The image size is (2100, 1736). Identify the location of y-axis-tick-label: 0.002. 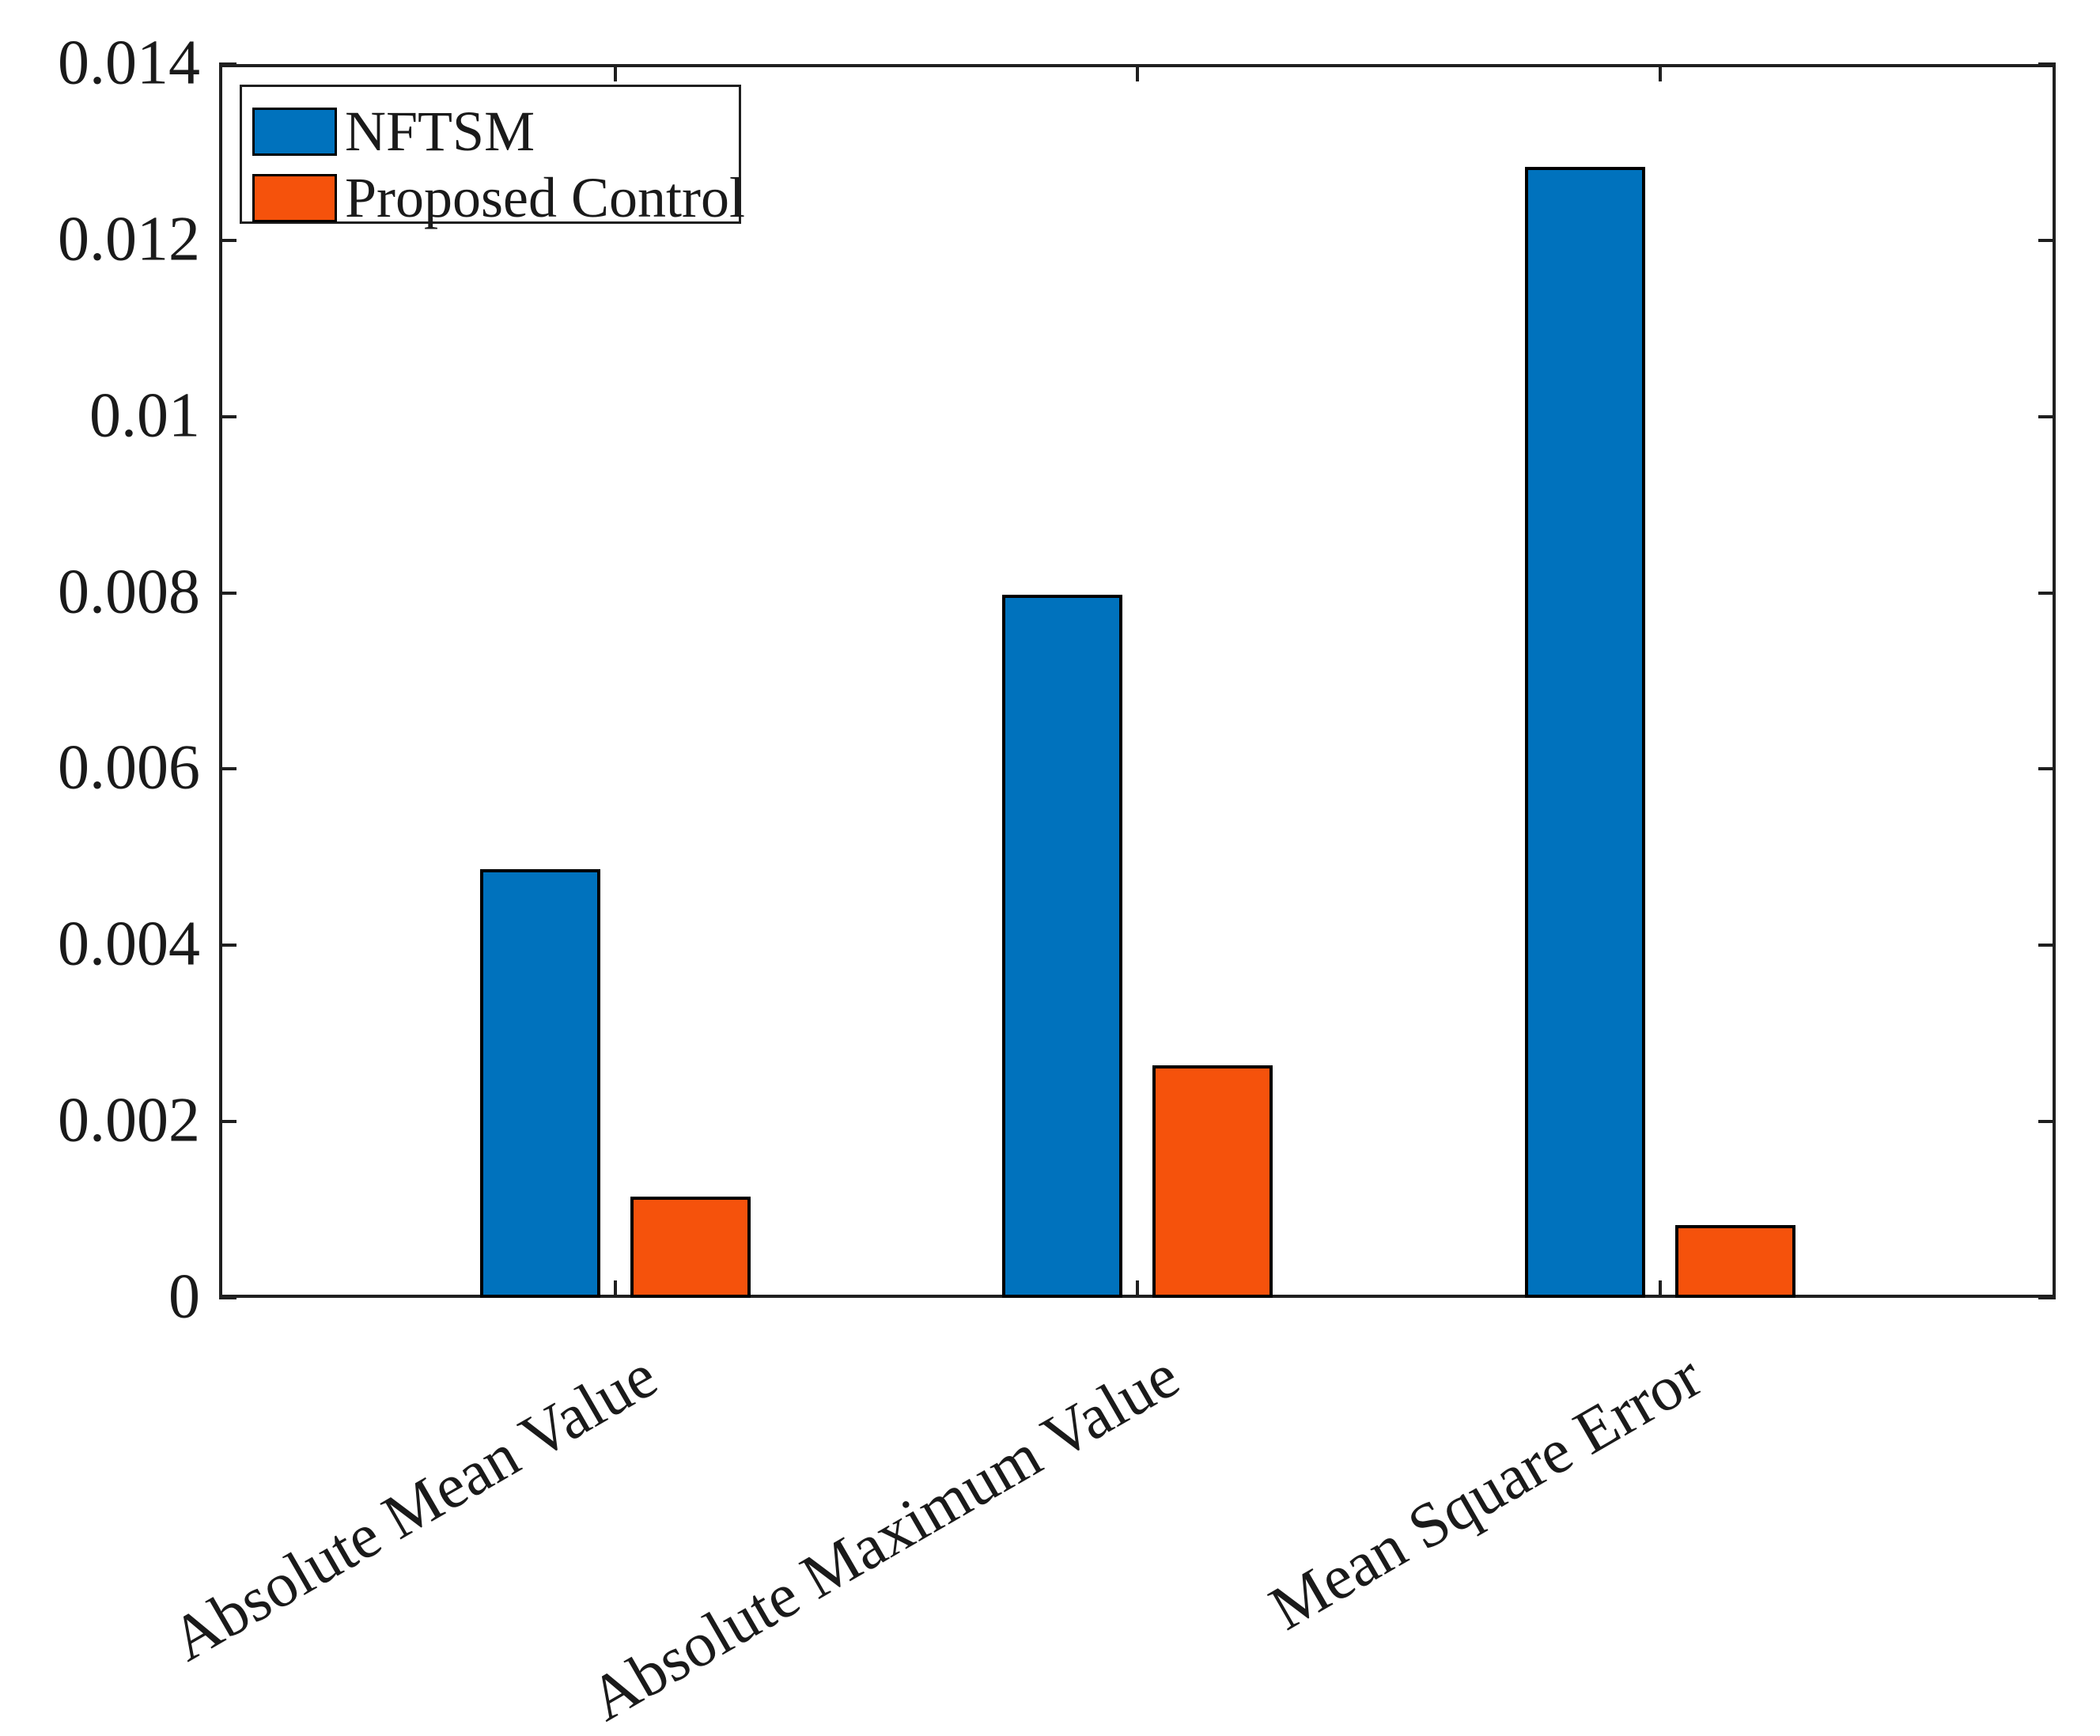
(129, 1120).